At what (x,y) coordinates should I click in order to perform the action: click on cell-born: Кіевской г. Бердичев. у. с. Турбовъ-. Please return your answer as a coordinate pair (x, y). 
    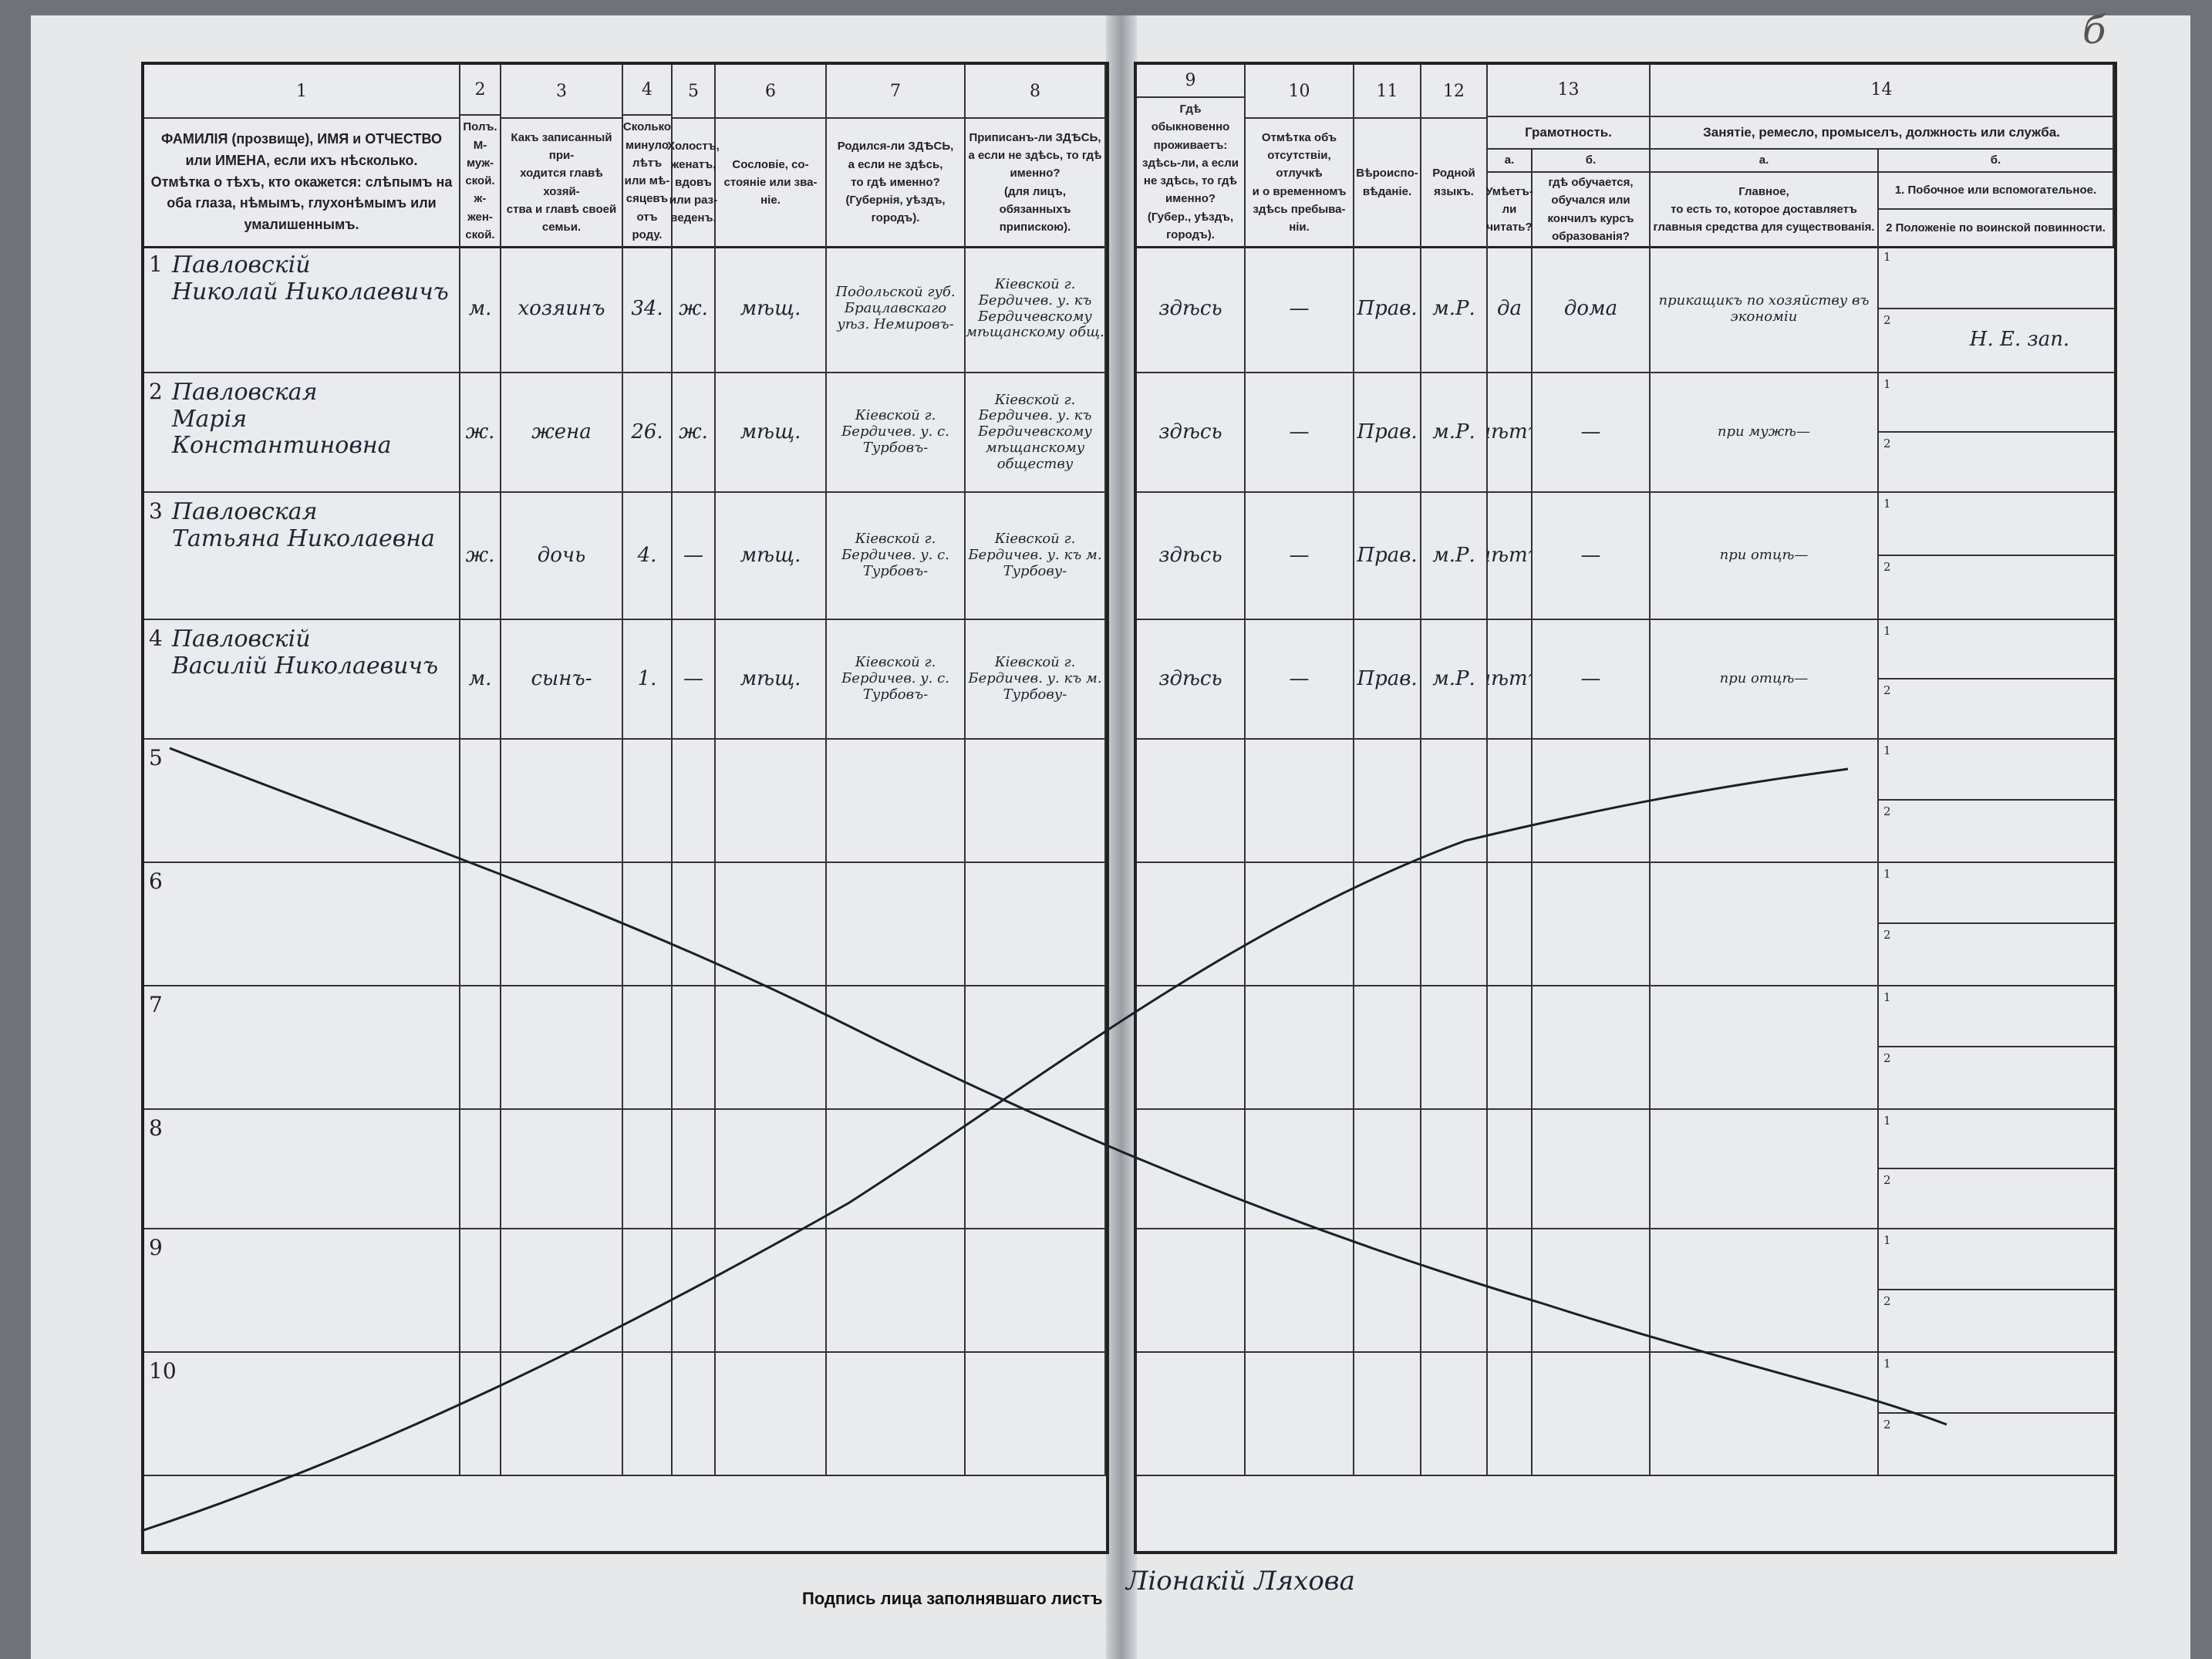
    Looking at the image, I should click on (896, 679).